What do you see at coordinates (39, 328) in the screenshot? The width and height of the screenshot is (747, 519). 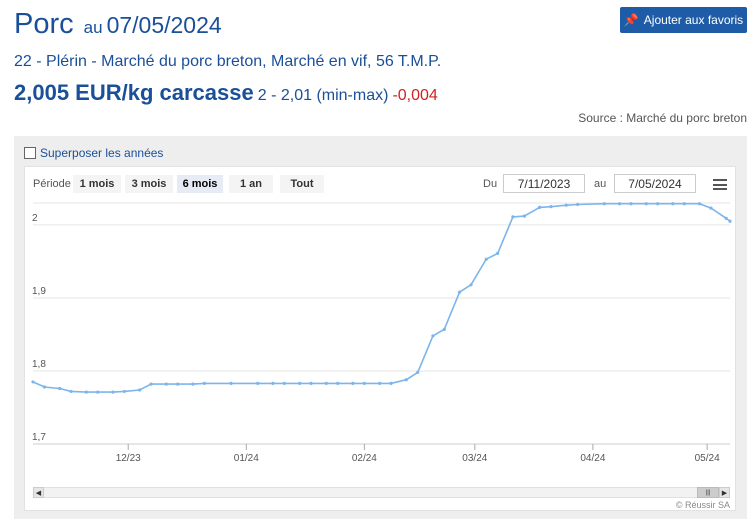 I see `y-axis: 1,7 1,8 1,9 2` at bounding box center [39, 328].